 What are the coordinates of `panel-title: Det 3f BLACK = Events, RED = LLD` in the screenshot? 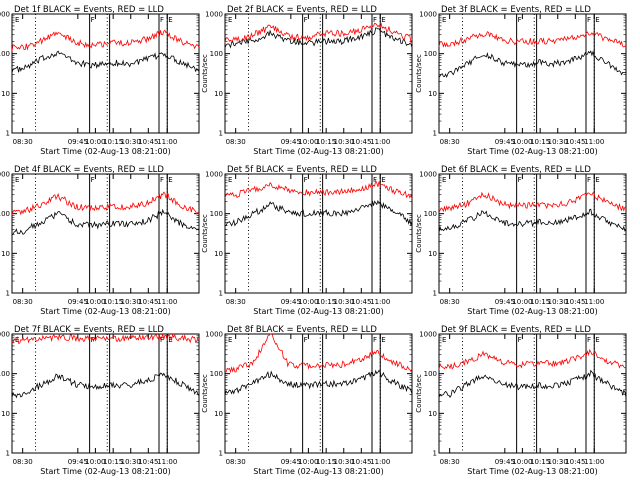 It's located at (516, 10).